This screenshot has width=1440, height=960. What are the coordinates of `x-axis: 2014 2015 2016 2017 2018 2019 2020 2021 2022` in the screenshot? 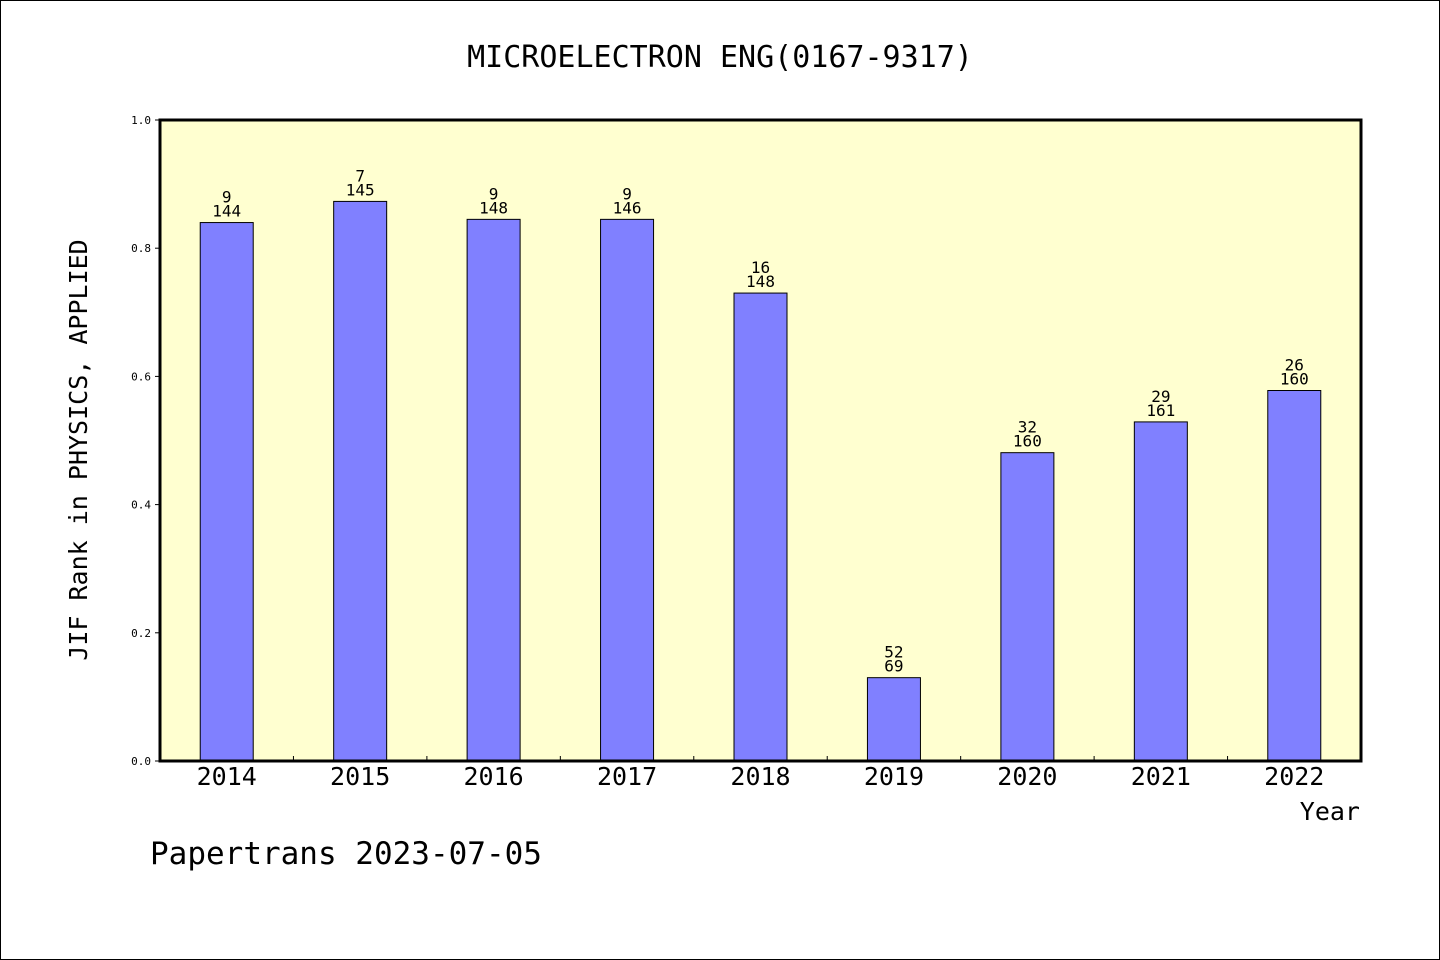 It's located at (760, 773).